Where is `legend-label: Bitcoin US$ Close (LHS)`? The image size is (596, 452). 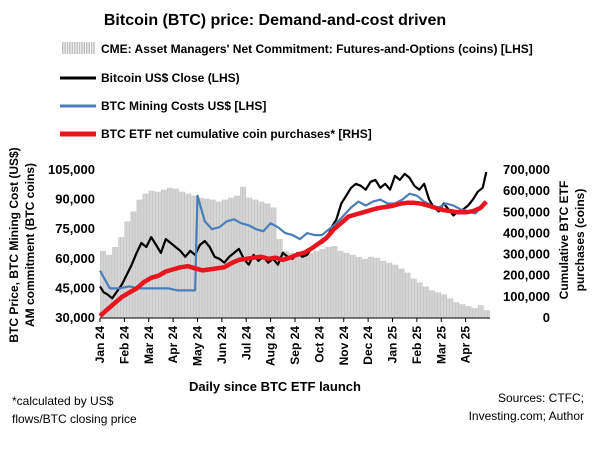 legend-label: Bitcoin US$ Close (LHS) is located at coordinates (170, 78).